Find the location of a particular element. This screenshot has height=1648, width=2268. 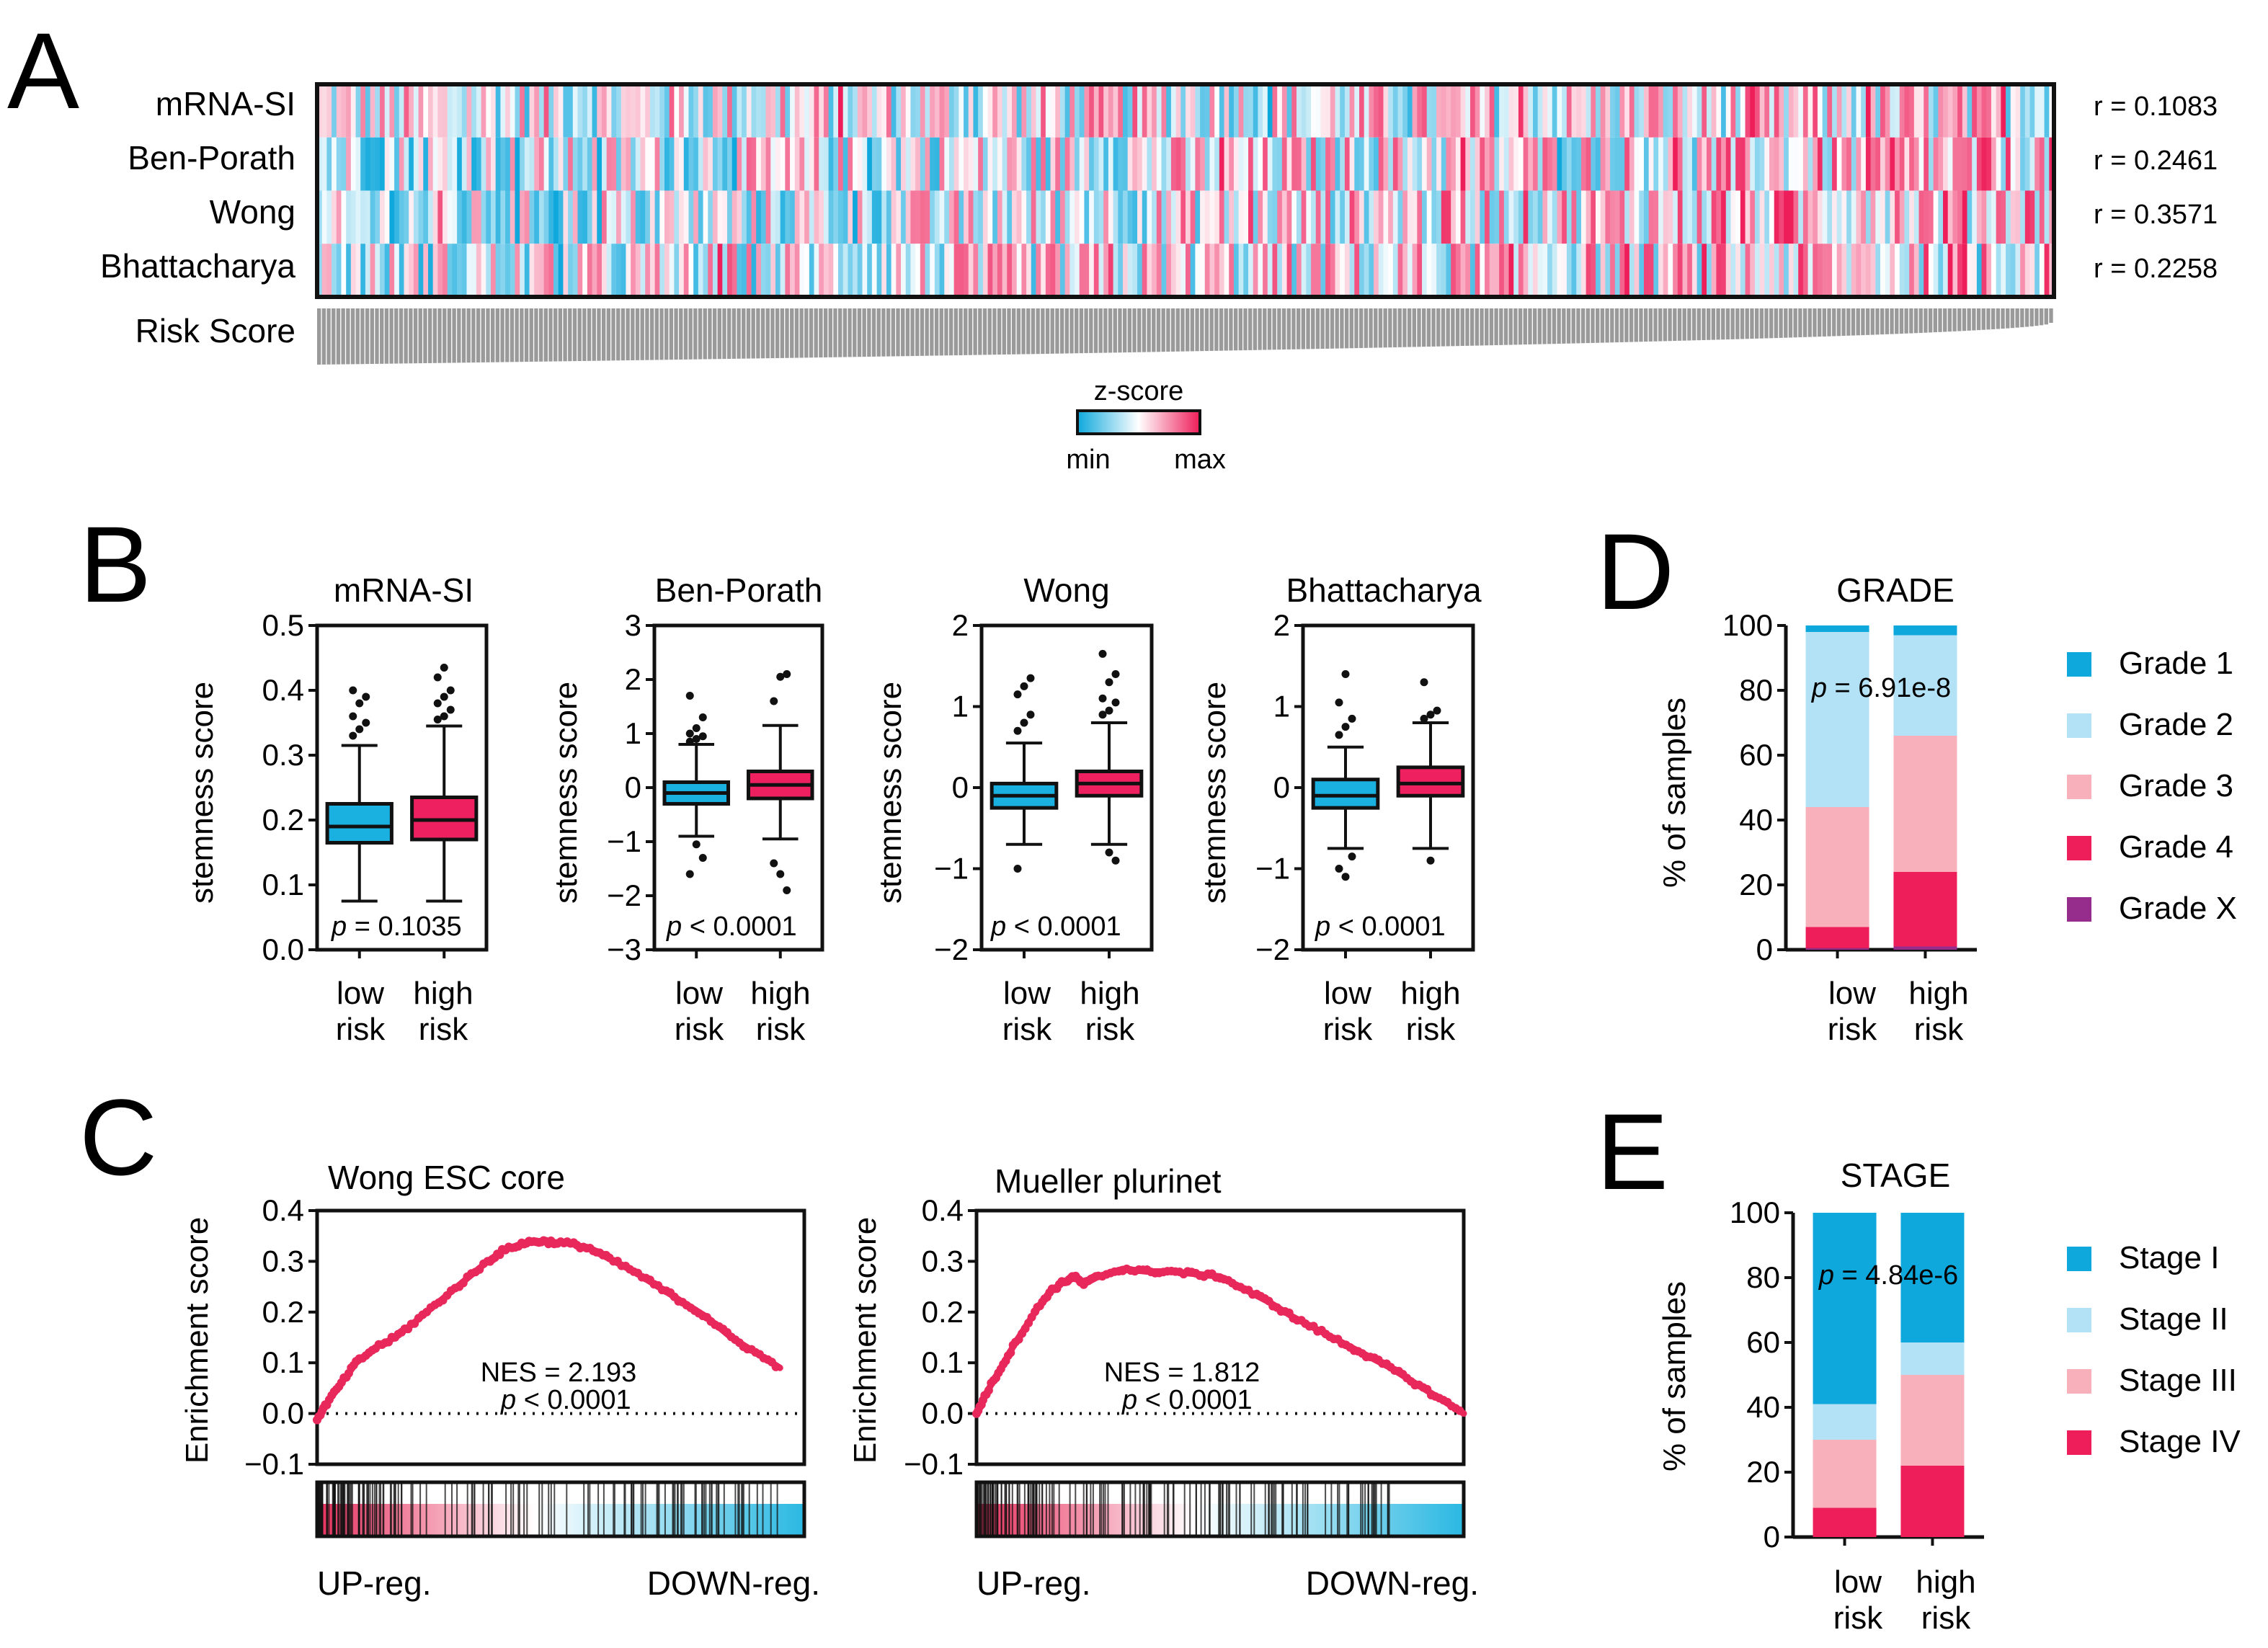

y-tick-label: 0.1 is located at coordinates (283, 1362).